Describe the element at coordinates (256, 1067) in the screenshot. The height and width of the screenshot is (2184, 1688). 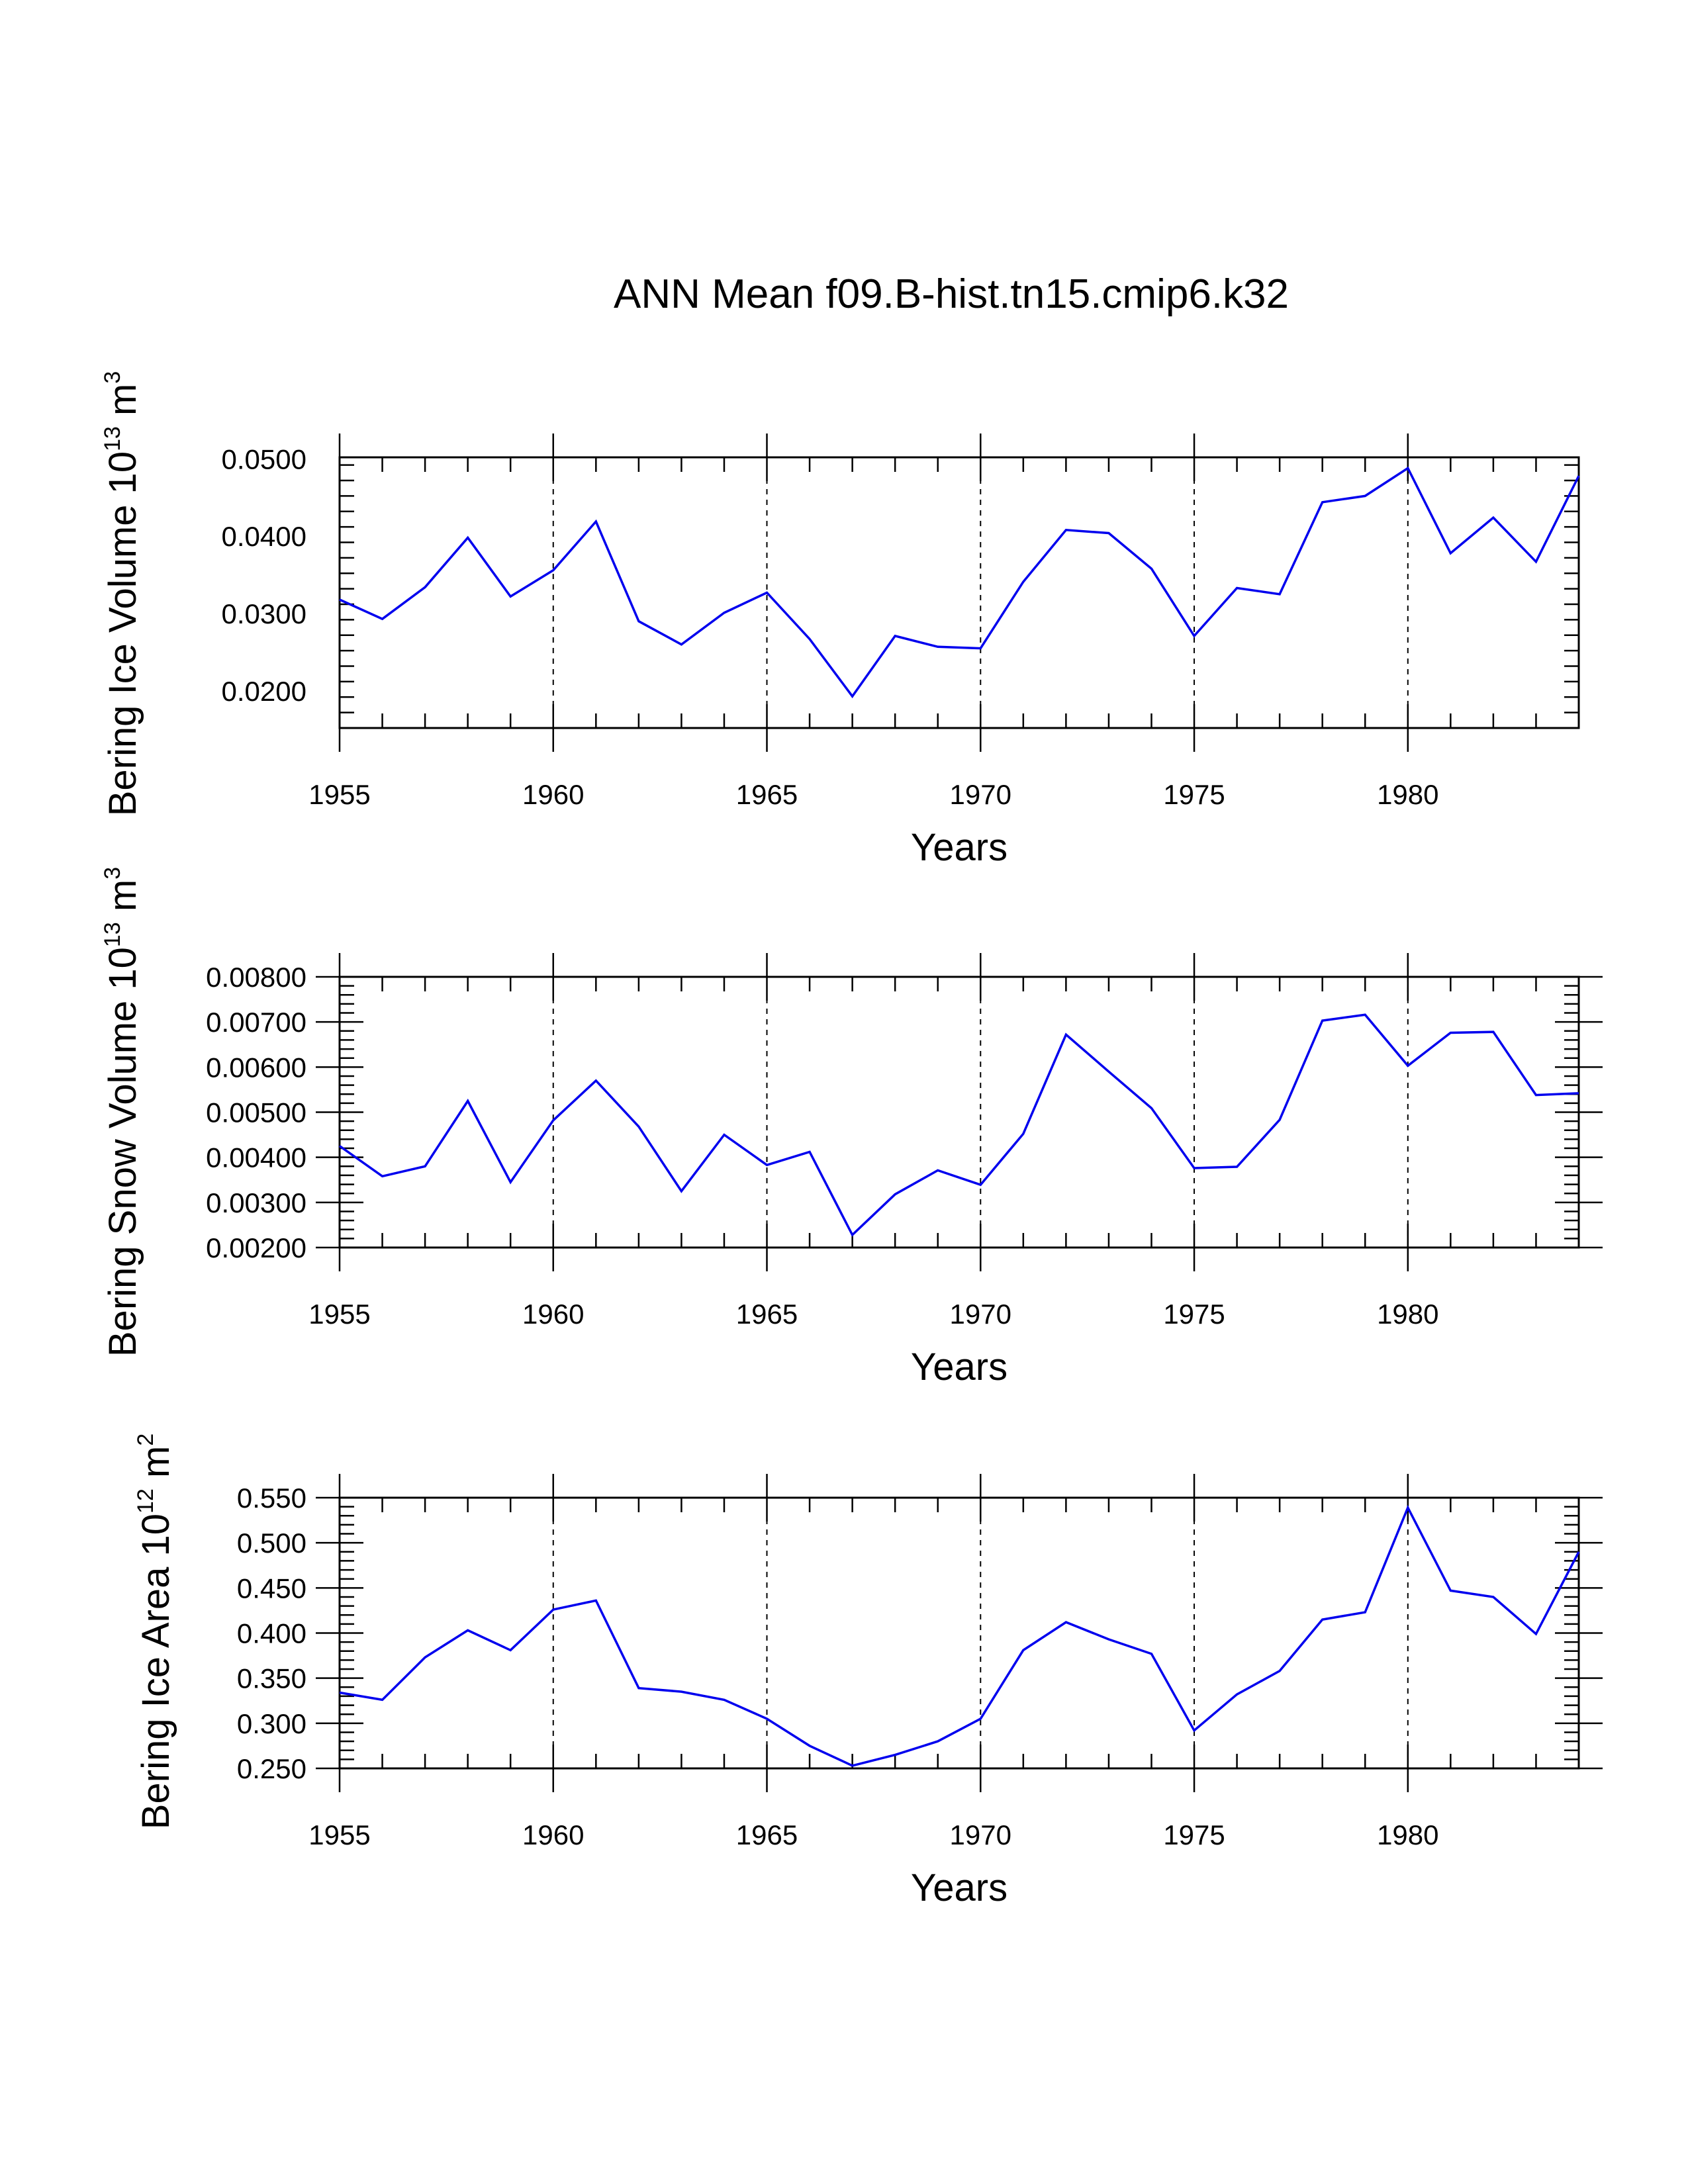
I see `y-tick-label-0.00600: 0.00600` at that location.